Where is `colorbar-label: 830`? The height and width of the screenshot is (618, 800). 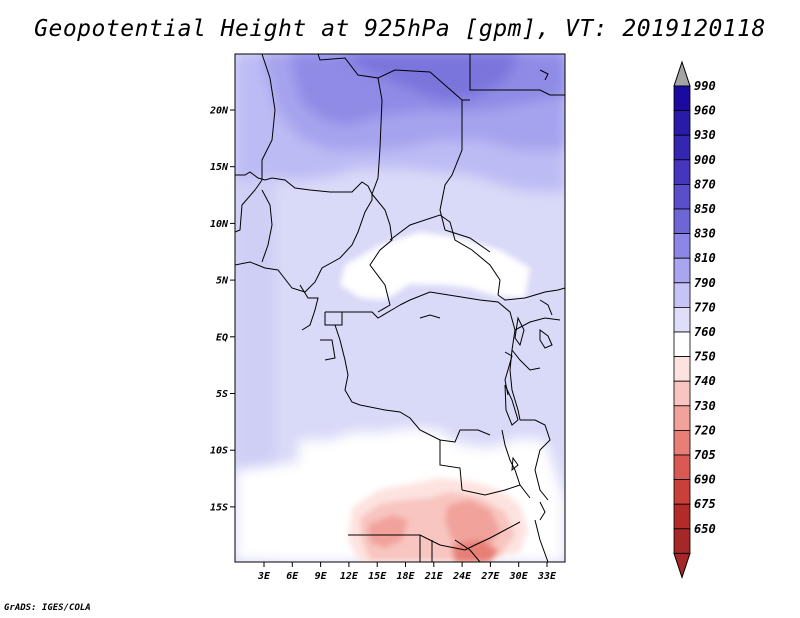
colorbar-label: 830 is located at coordinates (705, 234).